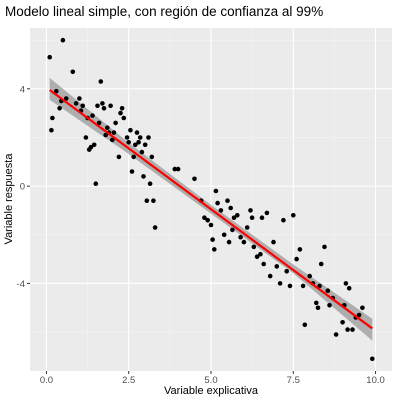 The height and width of the screenshot is (400, 400). I want to click on y-tick-label: -4, so click(21, 284).